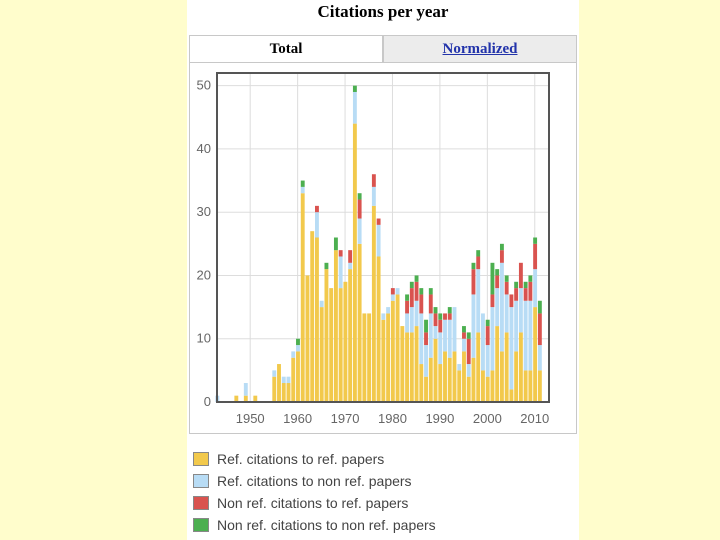 Image resolution: width=720 pixels, height=540 pixels. What do you see at coordinates (534, 418) in the screenshot?
I see `x-tick-label: 2010` at bounding box center [534, 418].